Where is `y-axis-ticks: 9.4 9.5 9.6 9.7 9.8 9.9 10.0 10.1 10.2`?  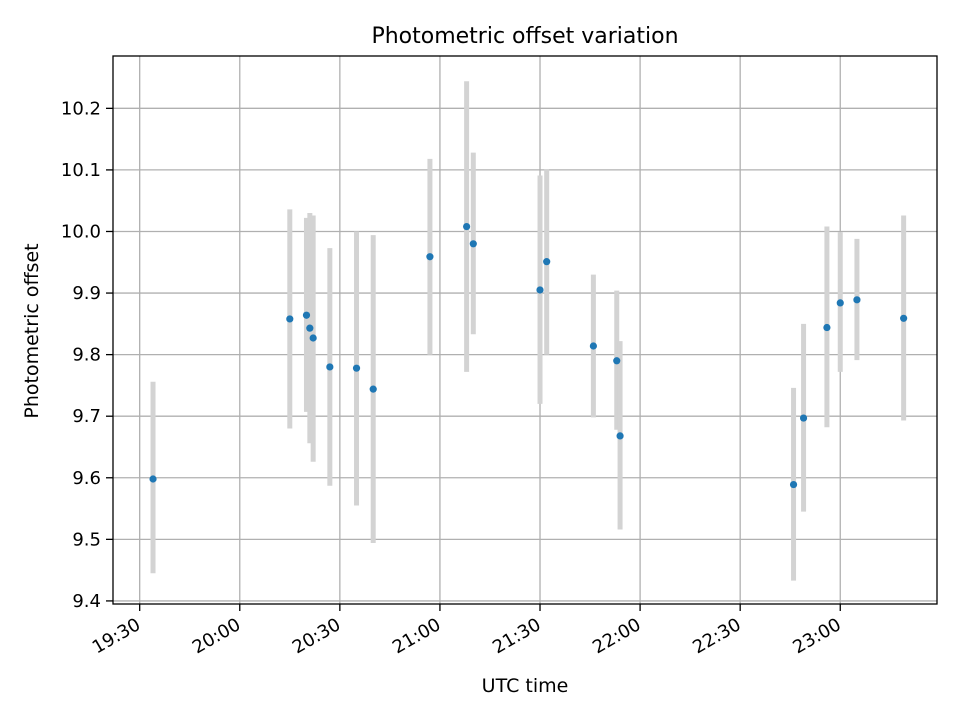
y-axis-ticks: 9.4 9.5 9.6 9.7 9.8 9.9 10.0 10.1 10.2 is located at coordinates (87, 355).